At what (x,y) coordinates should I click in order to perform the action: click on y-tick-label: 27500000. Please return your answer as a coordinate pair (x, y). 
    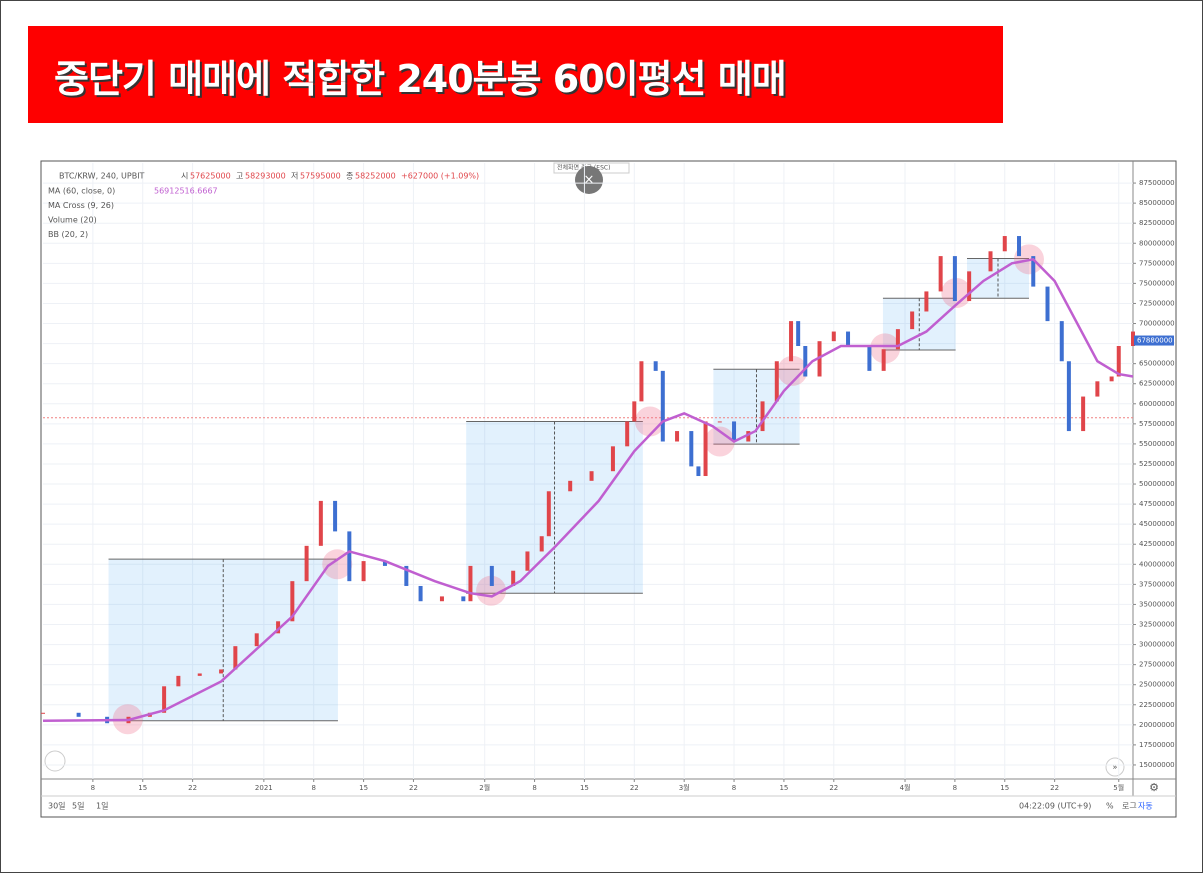
    Looking at the image, I should click on (1157, 665).